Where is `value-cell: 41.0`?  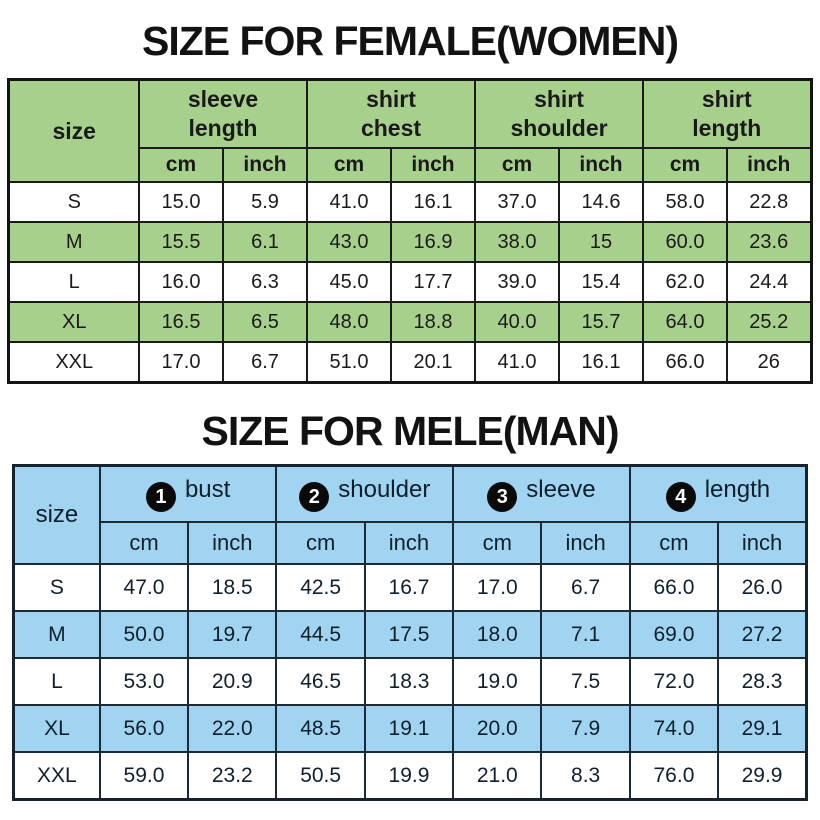
value-cell: 41.0 is located at coordinates (349, 202).